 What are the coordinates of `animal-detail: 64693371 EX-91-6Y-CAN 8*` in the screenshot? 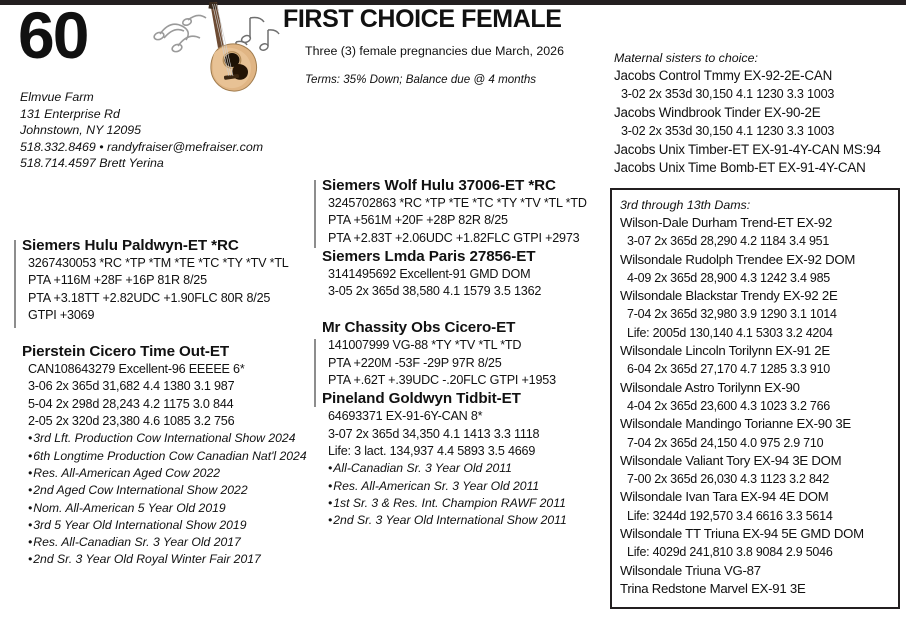 It's located at (405, 416).